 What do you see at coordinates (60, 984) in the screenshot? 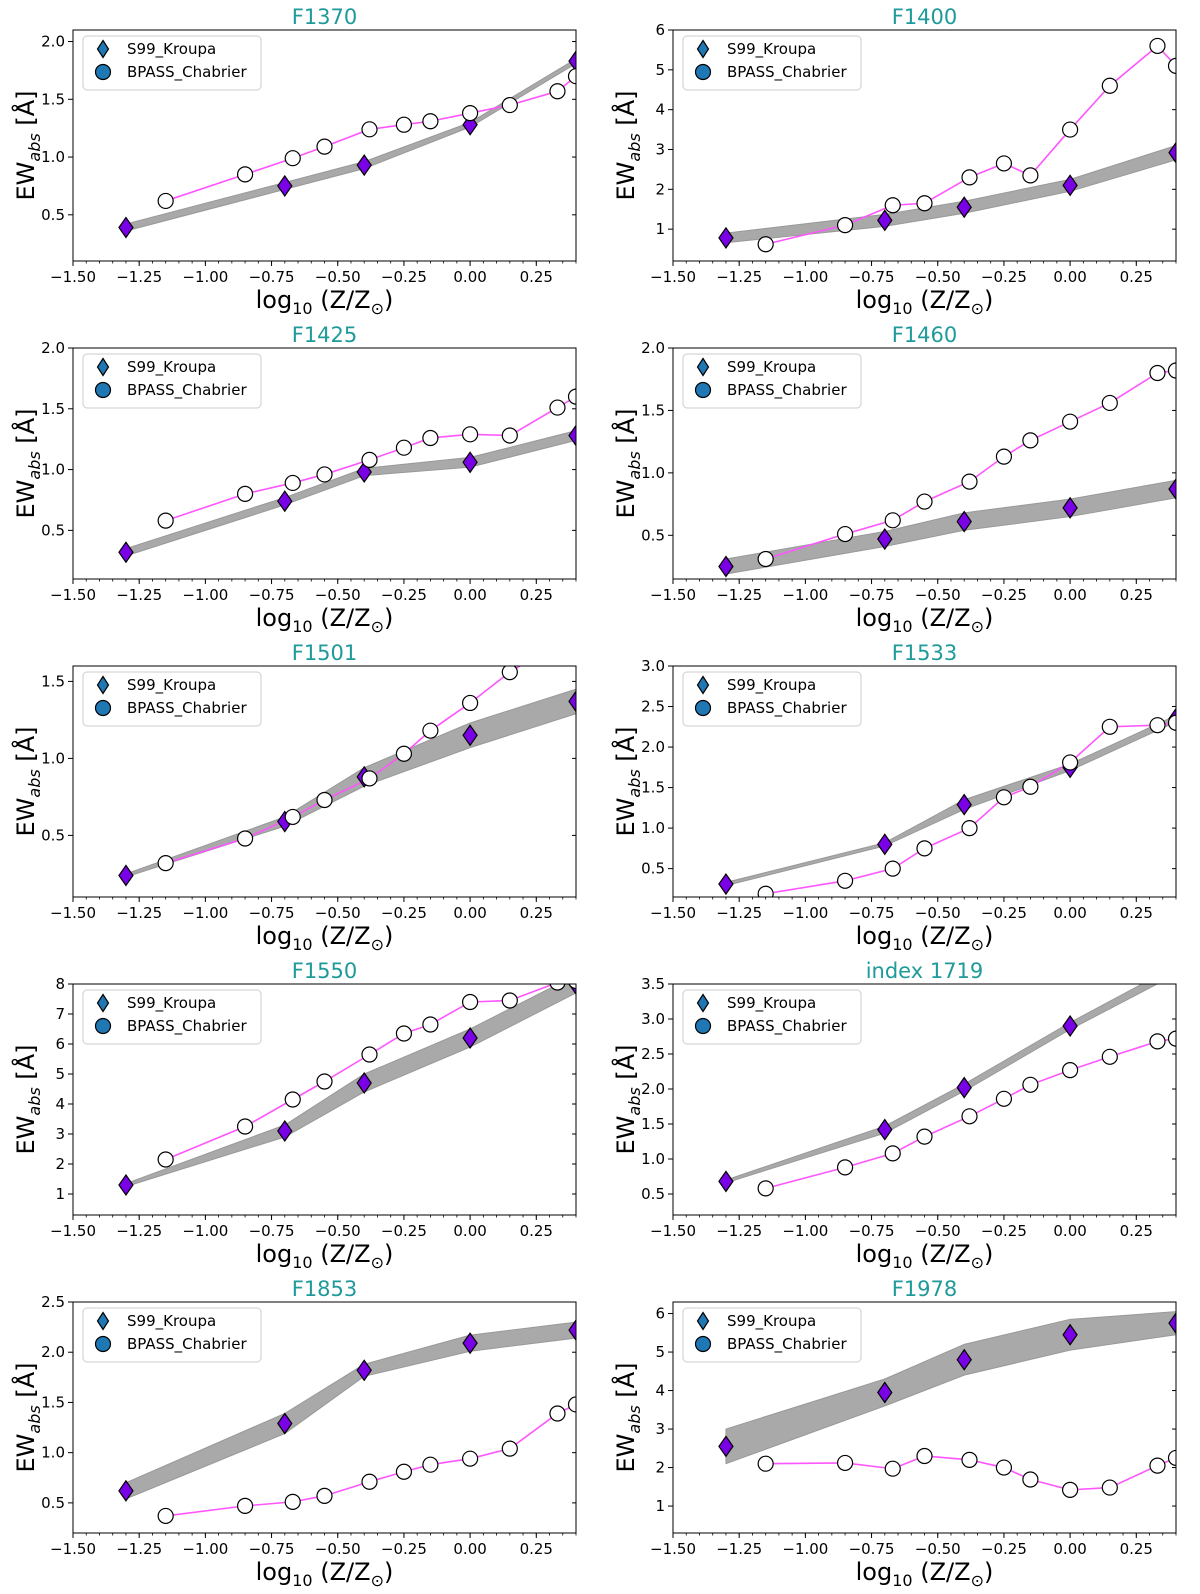
I see `y-tick-label: 8` at bounding box center [60, 984].